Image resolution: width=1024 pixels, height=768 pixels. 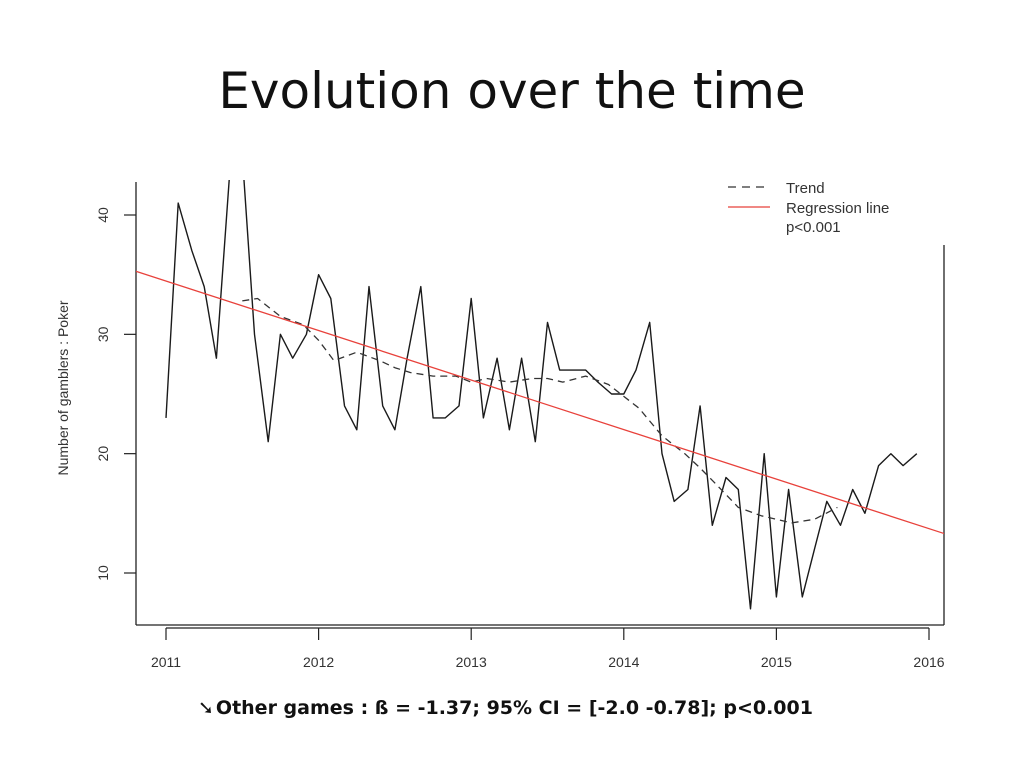 What do you see at coordinates (166, 662) in the screenshot?
I see `x-tick-label: 2011` at bounding box center [166, 662].